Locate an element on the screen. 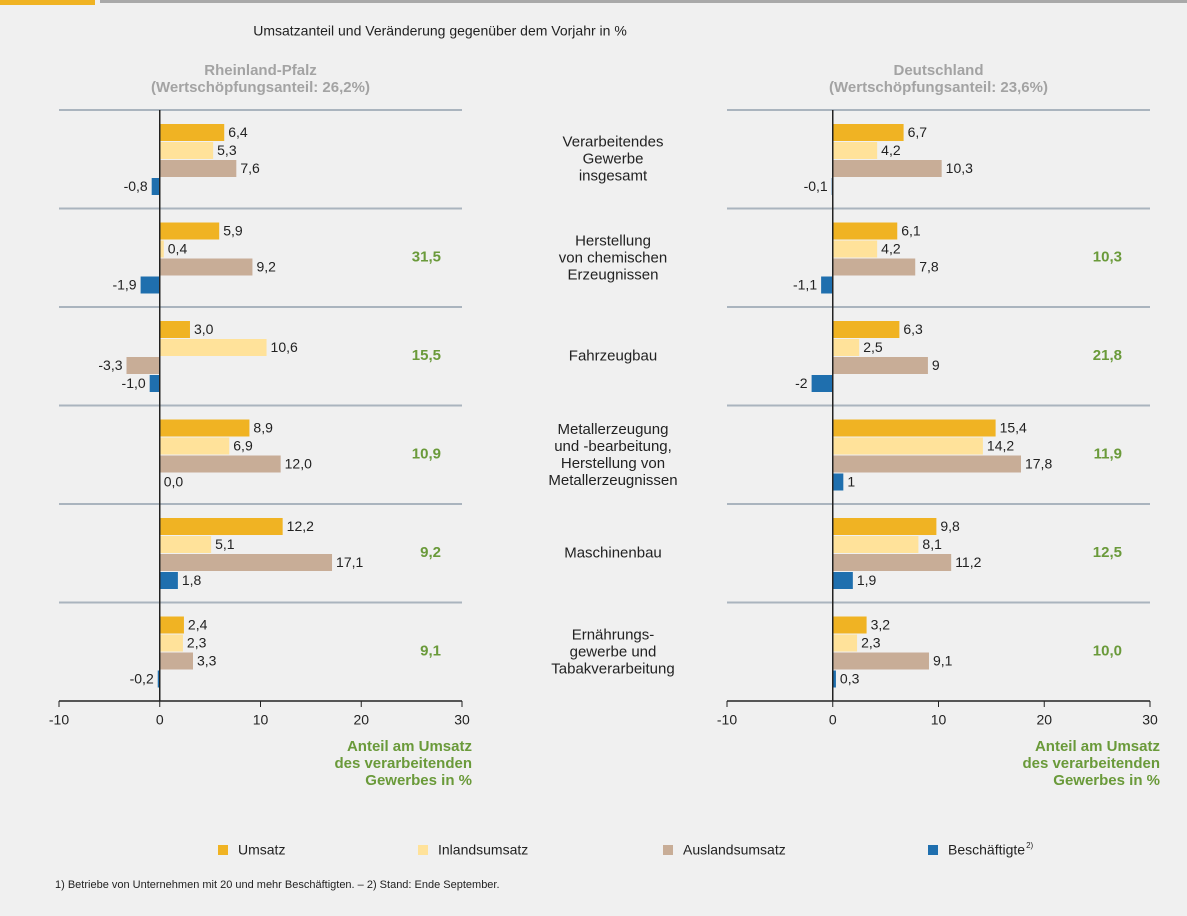  value-label: -0,8 is located at coordinates (136, 186).